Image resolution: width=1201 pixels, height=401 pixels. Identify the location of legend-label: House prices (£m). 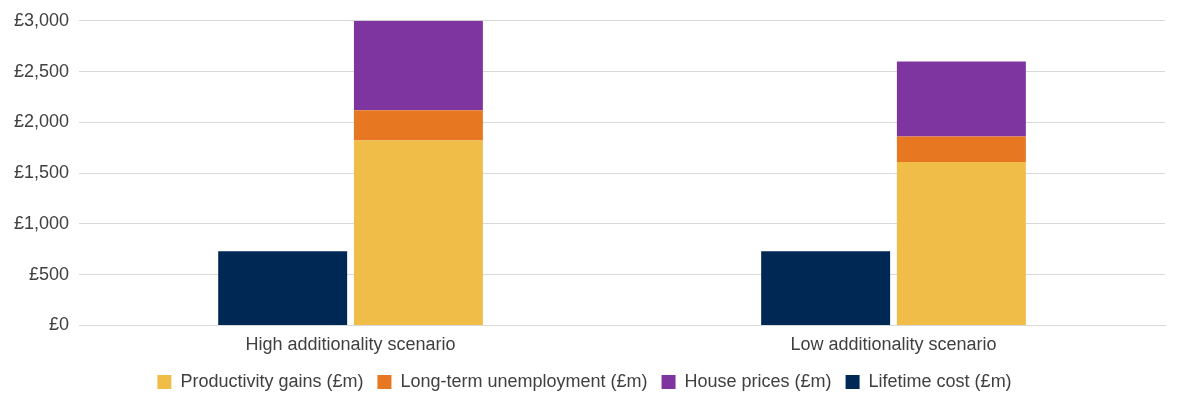
(758, 380).